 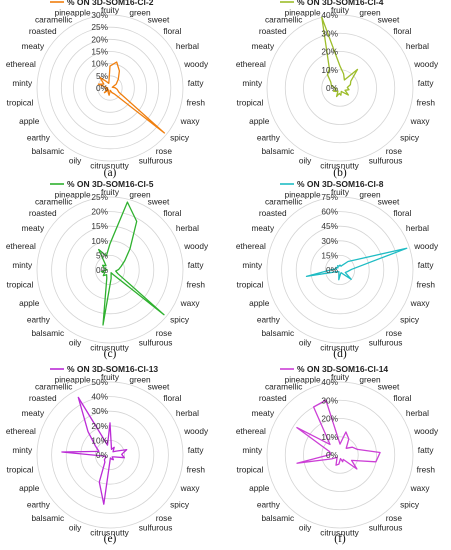 What do you see at coordinates (110, 539) in the screenshot?
I see `panel-caption-5: (e)` at bounding box center [110, 539].